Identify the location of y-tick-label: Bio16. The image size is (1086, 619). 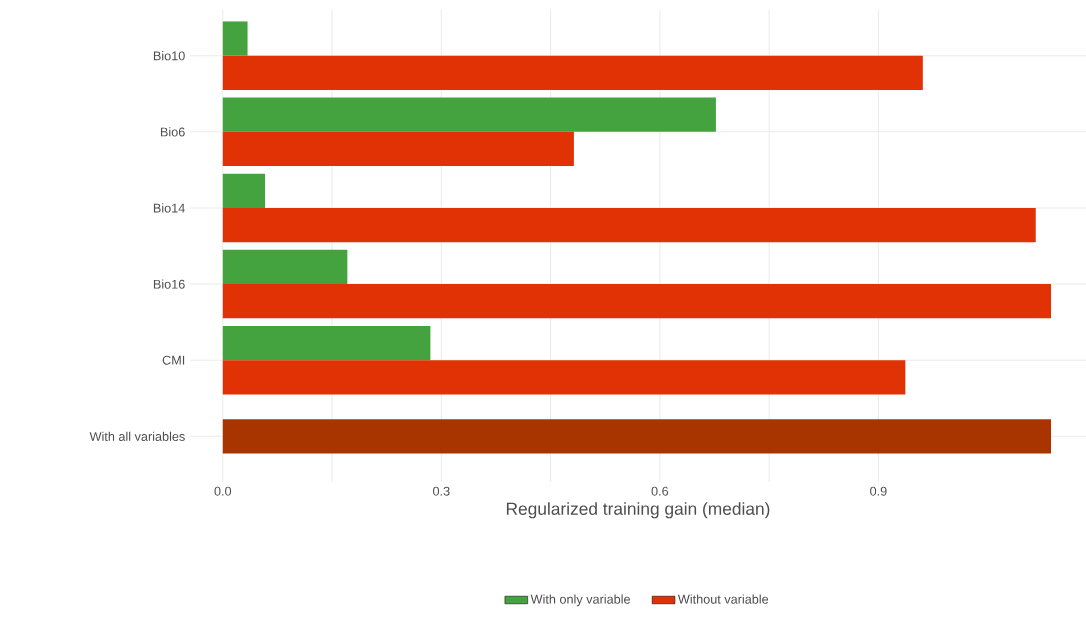
(169, 284).